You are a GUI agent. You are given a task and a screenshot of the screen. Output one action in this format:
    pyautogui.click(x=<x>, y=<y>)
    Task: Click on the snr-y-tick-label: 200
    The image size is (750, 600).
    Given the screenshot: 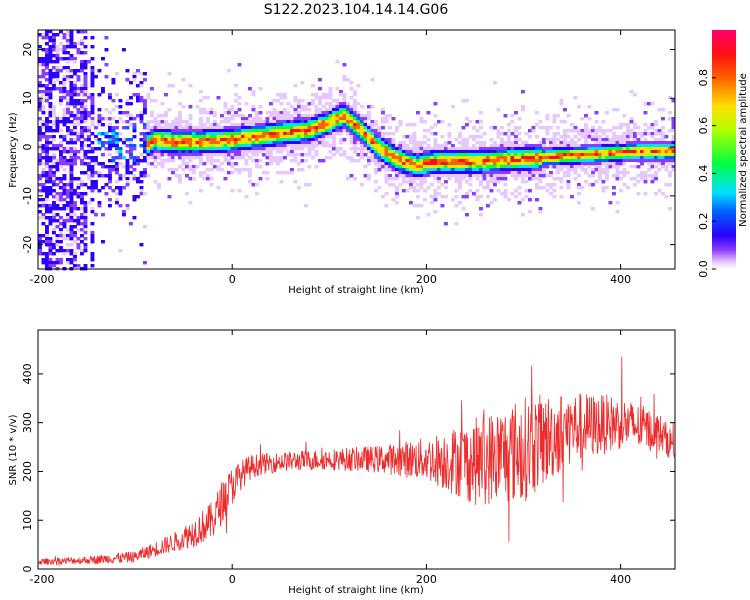 What is the action you would take?
    pyautogui.click(x=27, y=471)
    